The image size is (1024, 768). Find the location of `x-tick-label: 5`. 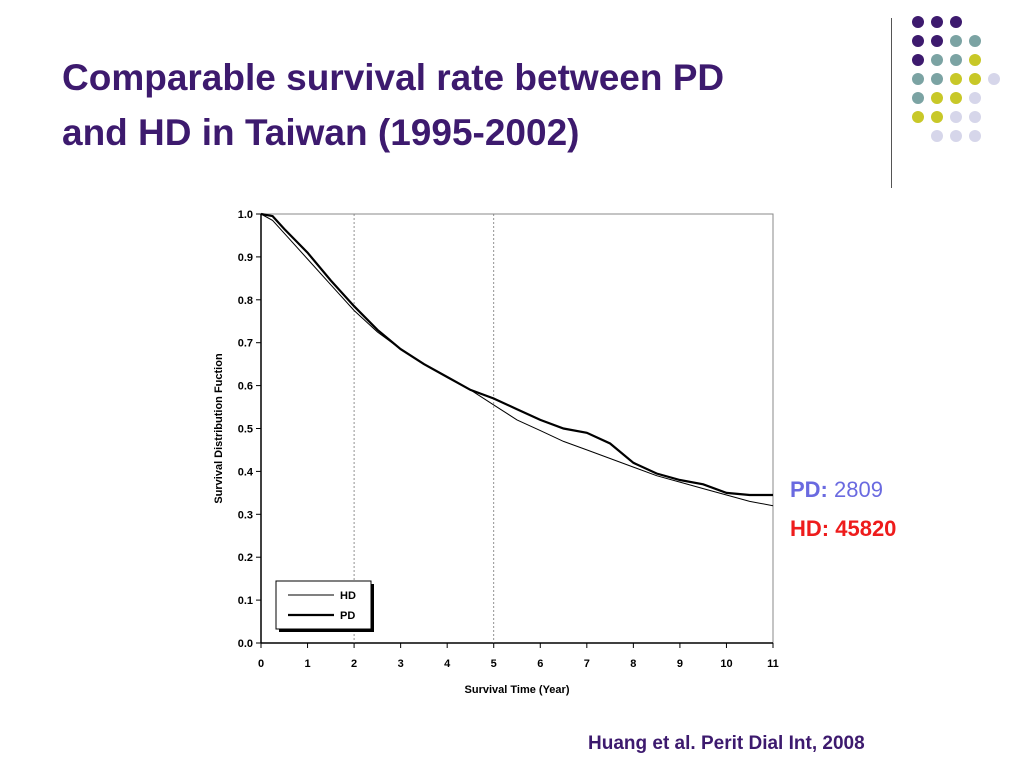

x-tick-label: 5 is located at coordinates (494, 664).